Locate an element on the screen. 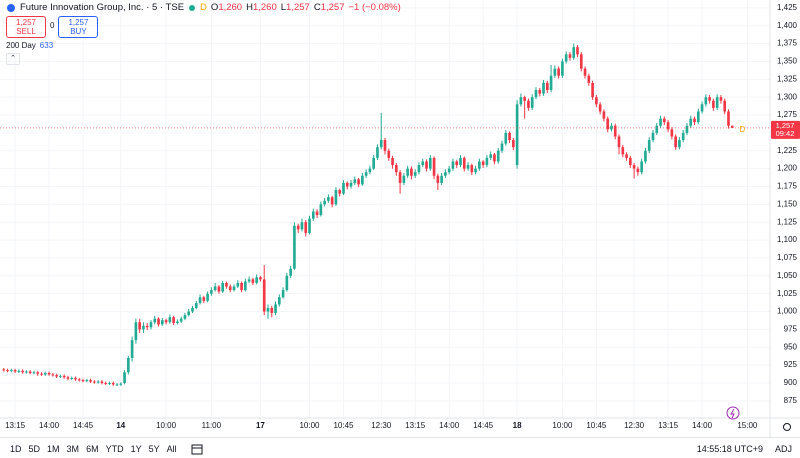  adj-button: ADJ is located at coordinates (783, 448).